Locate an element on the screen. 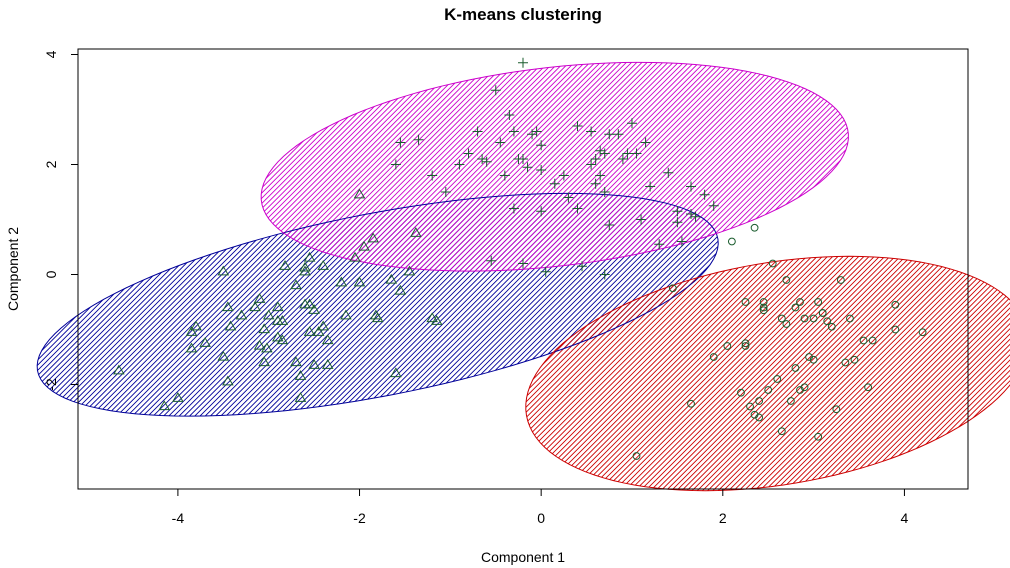 This screenshot has height=568, width=1010. chart-title: K-means clustering is located at coordinates (523, 14).